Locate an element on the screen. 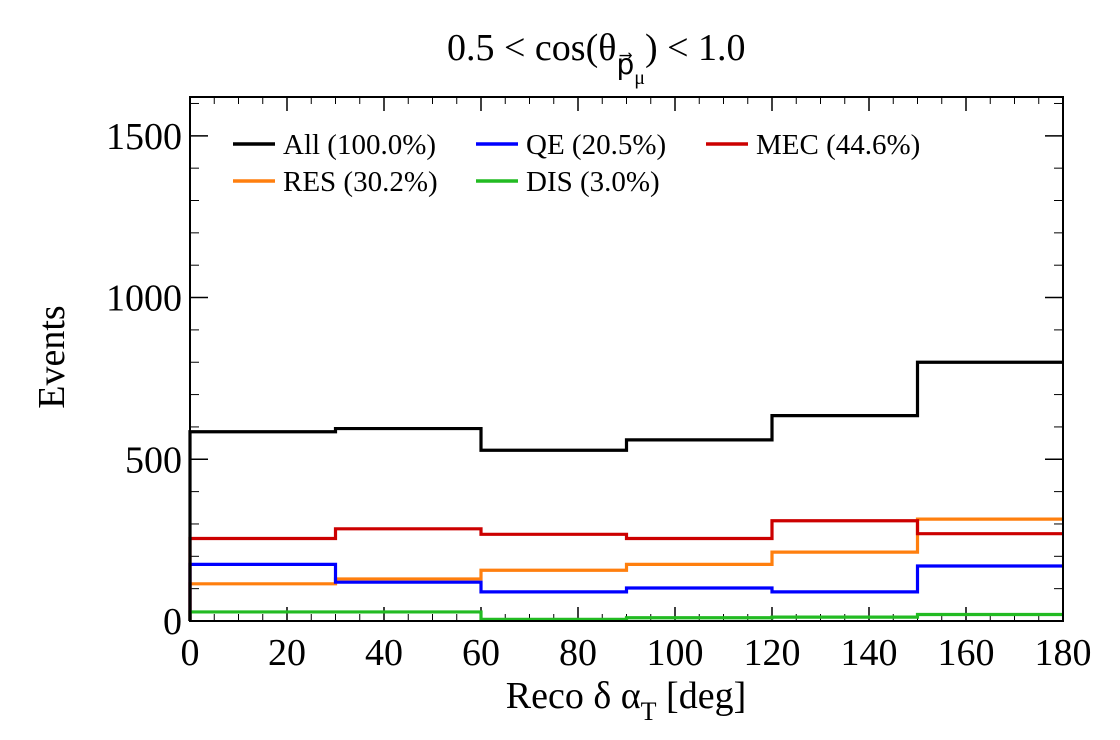  x-axis-label: Reco δ αT [deg] is located at coordinates (626, 700).